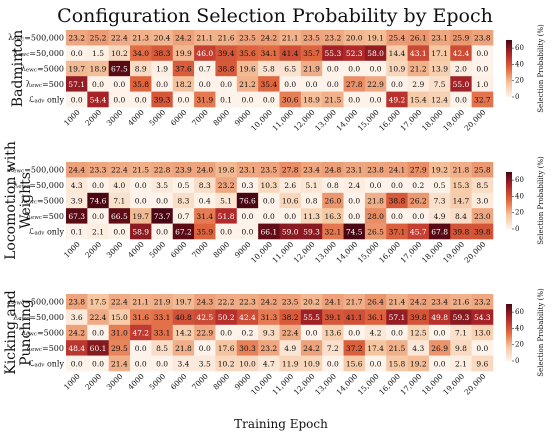  What do you see at coordinates (461, 185) in the screenshot?
I see `cell-value: 15.3` at bounding box center [461, 185].